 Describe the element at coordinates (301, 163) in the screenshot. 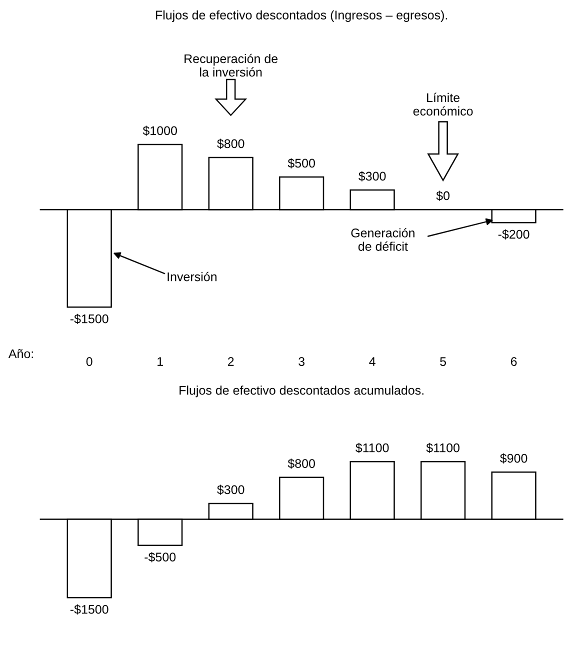

I see `data-label: $500` at that location.